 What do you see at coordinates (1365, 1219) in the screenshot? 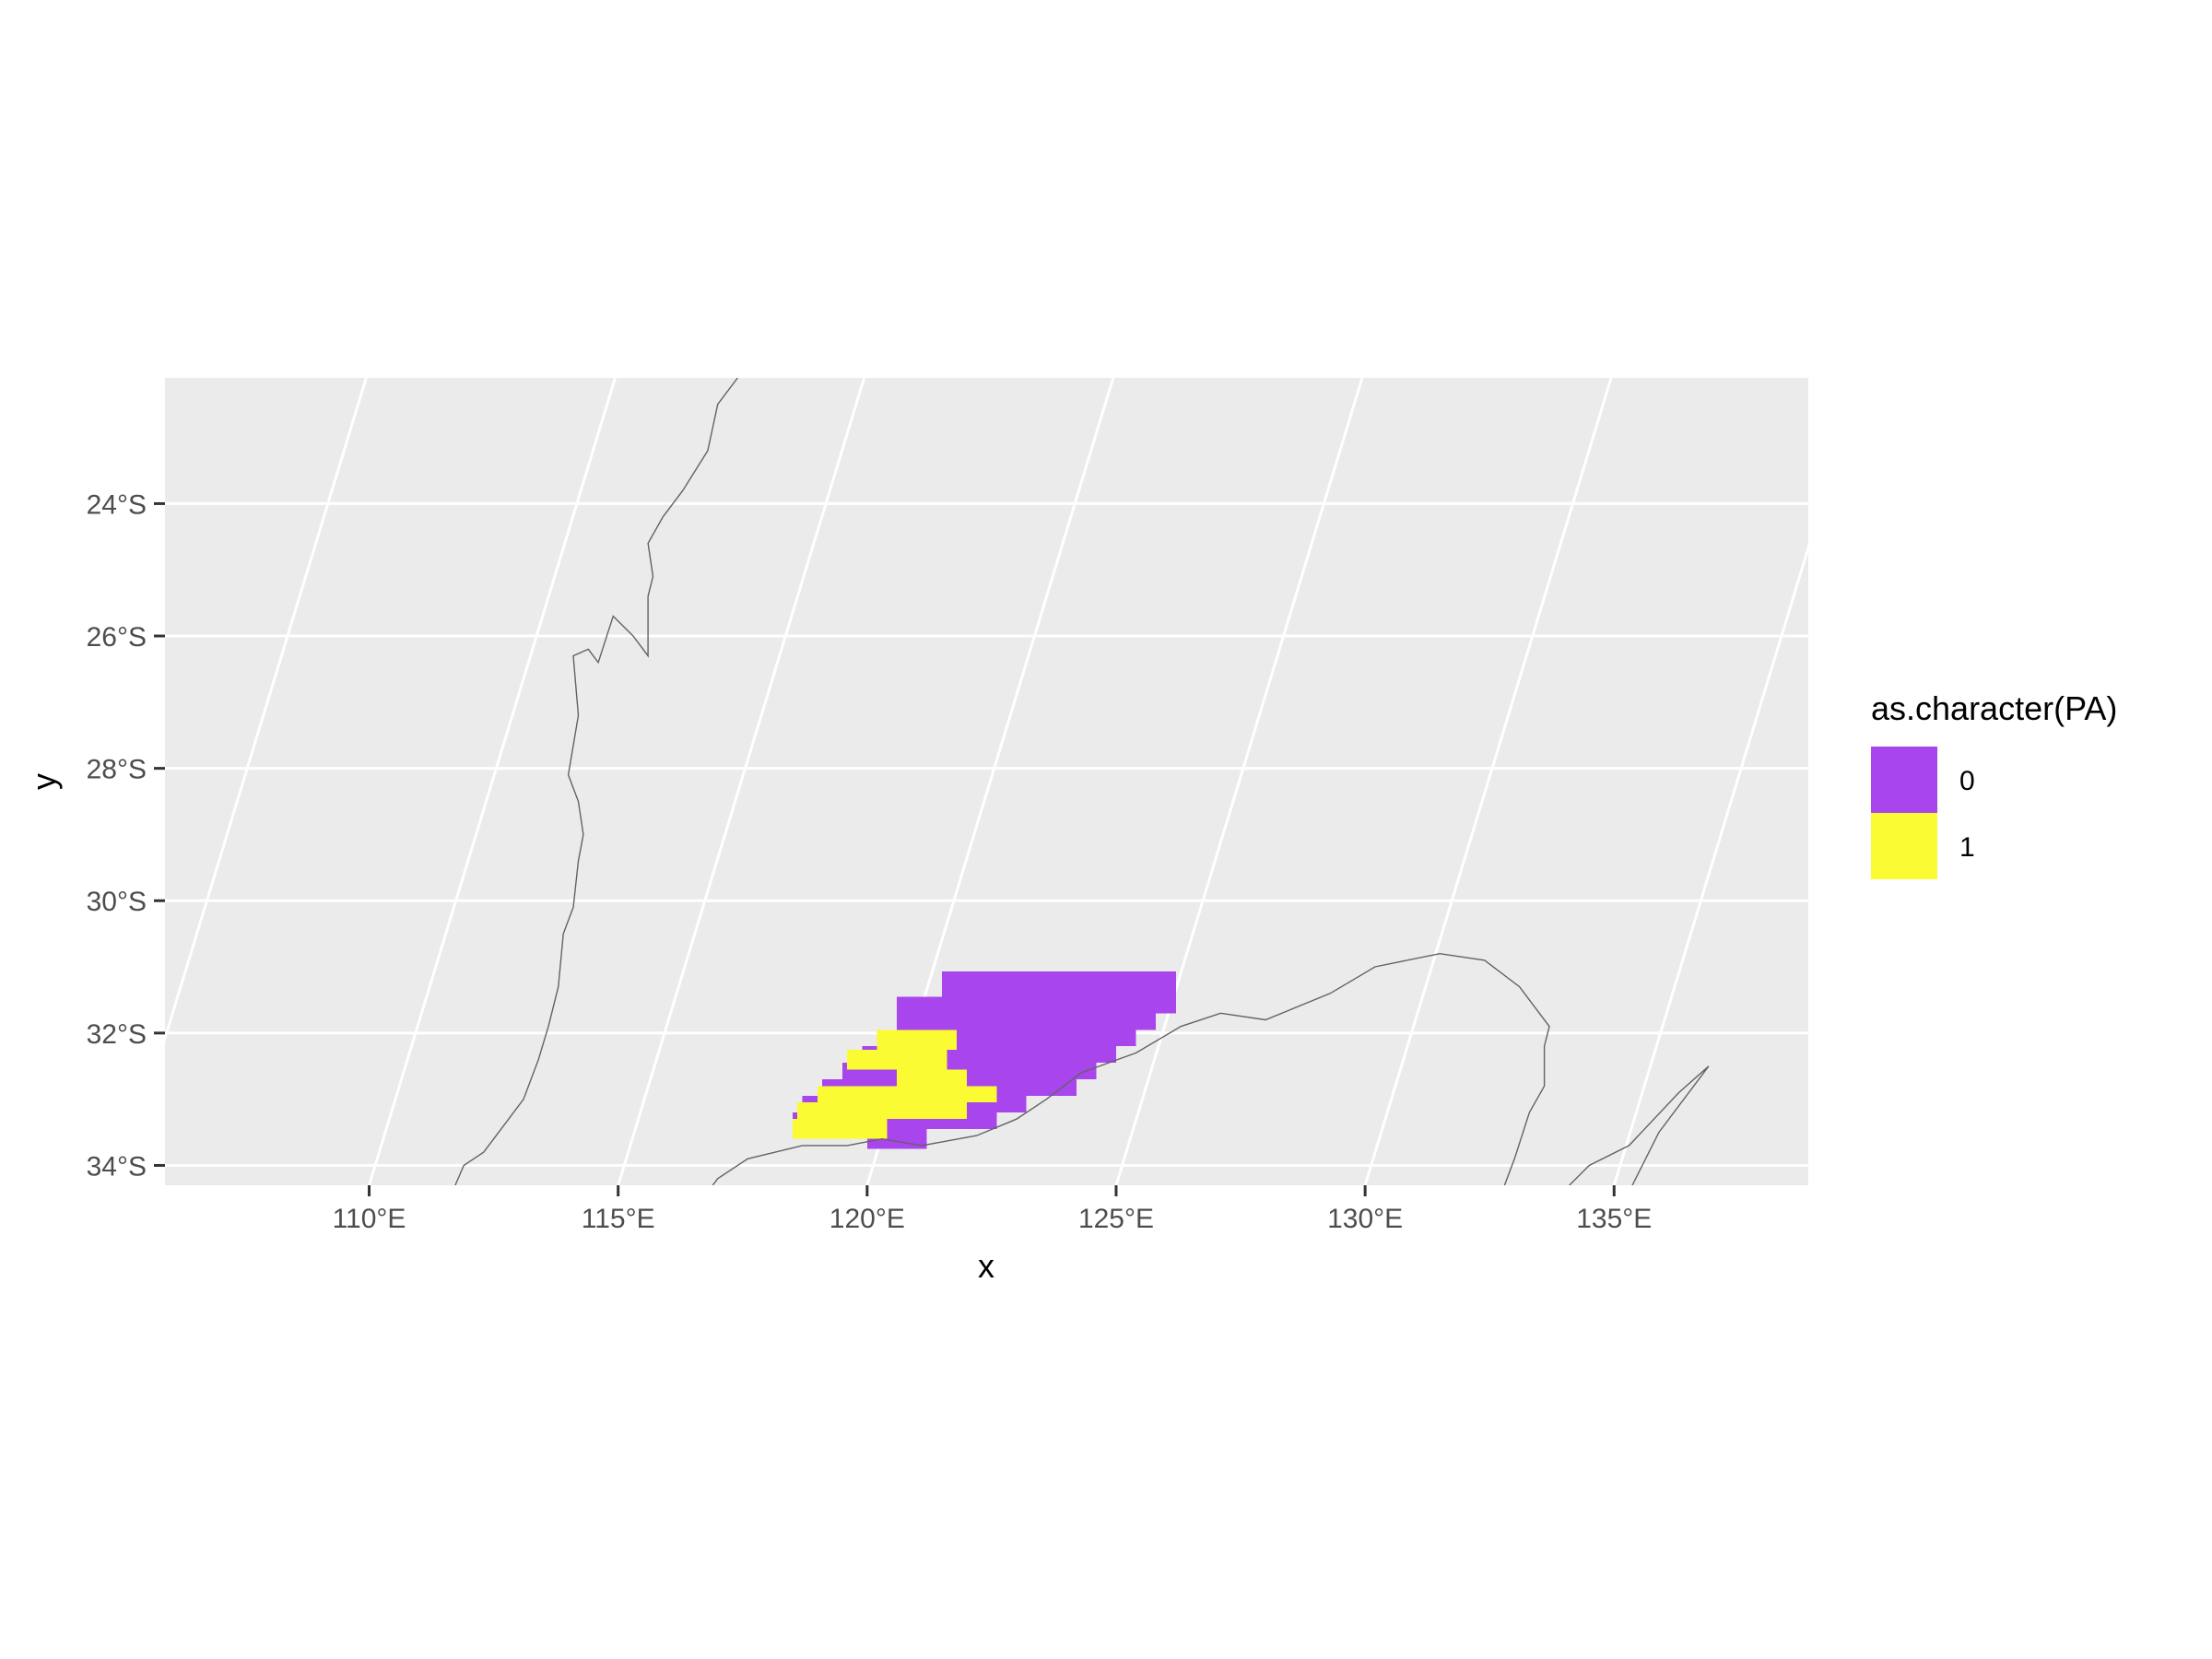
I see `x-tick-label: 130°E` at bounding box center [1365, 1219].